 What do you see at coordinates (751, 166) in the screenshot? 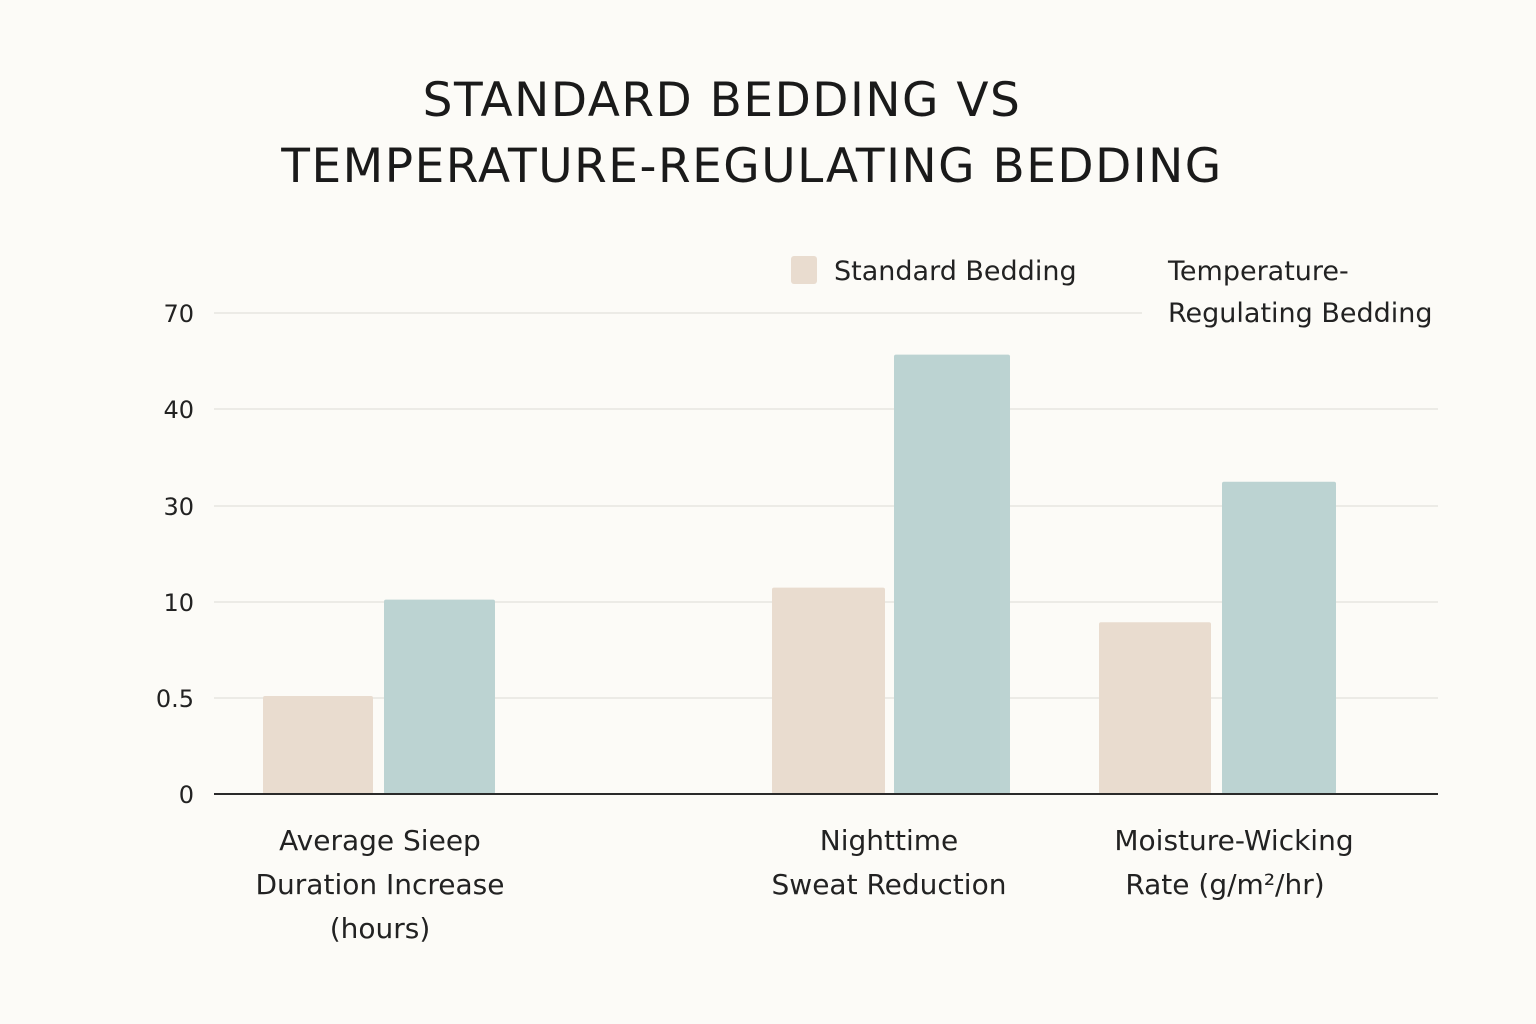
I see `title-line-2: TEMPERATURE-REGULATING BEDDING` at bounding box center [751, 166].